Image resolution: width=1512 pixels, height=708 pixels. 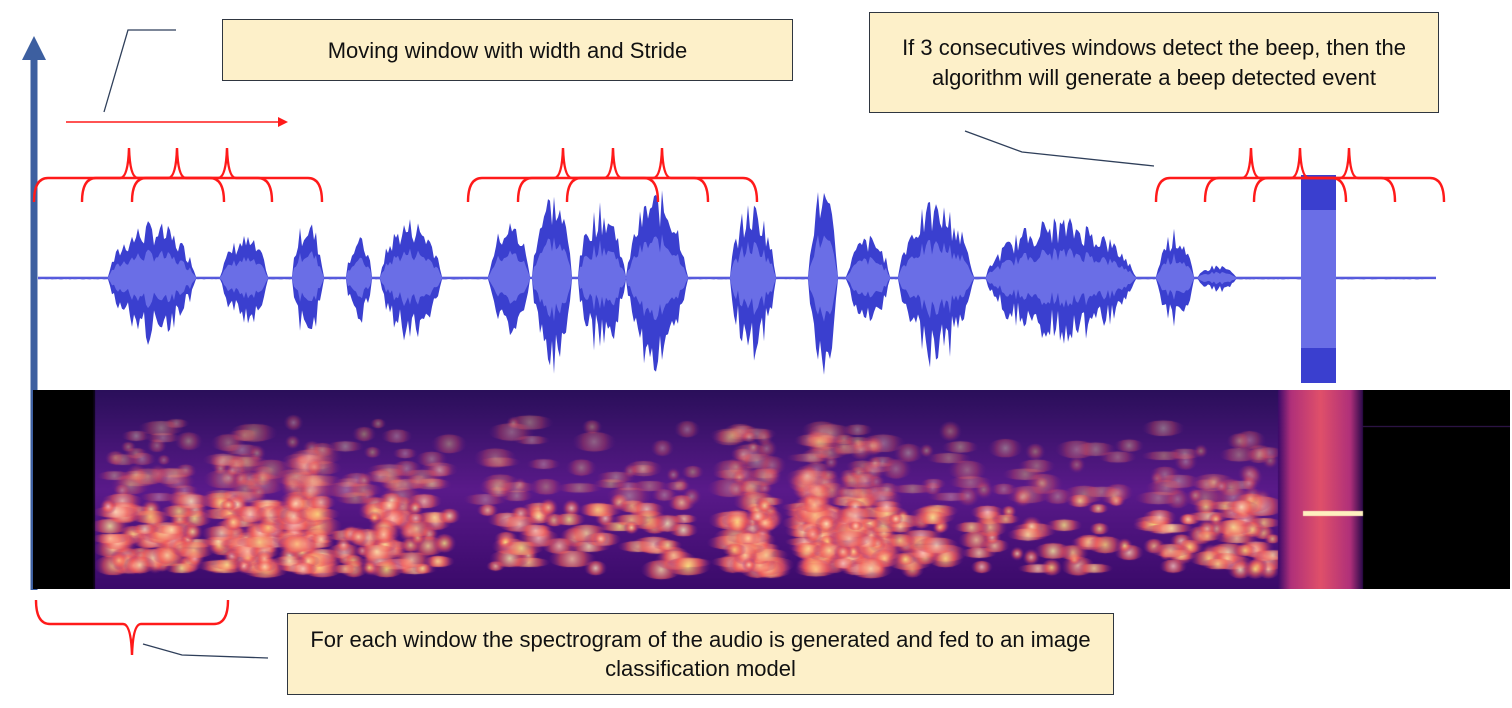 What do you see at coordinates (139, 71) in the screenshot?
I see `leader-line-moving-window` at bounding box center [139, 71].